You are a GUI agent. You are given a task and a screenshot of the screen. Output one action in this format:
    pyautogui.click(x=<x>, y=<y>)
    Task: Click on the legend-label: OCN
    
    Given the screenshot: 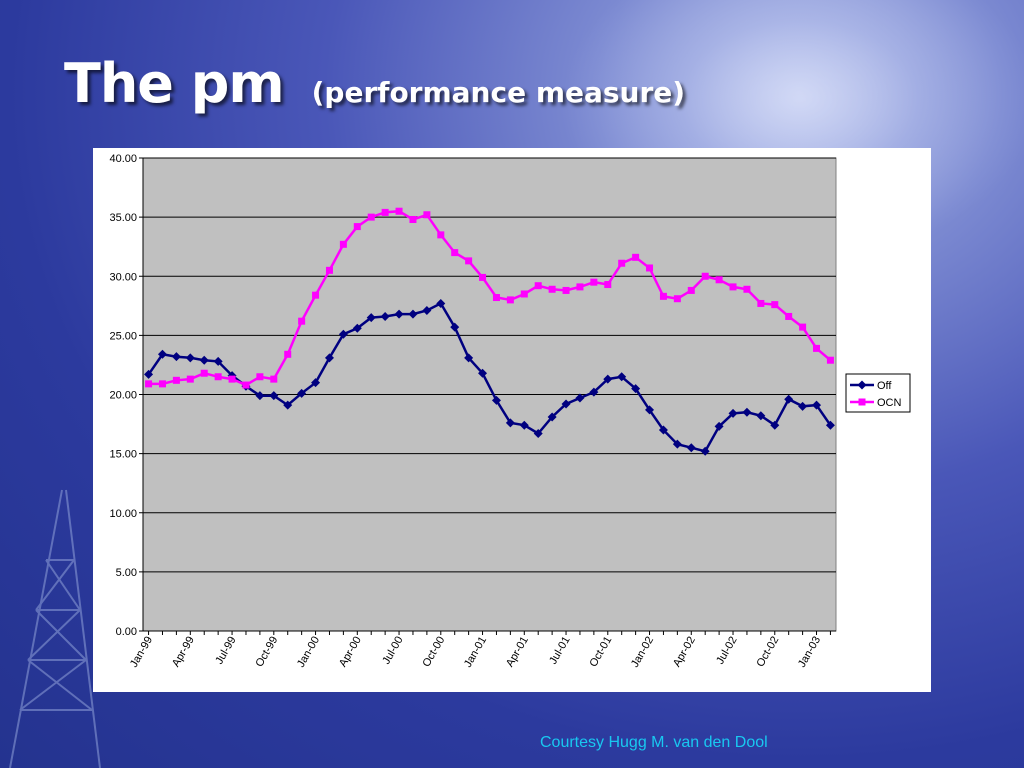 What is the action you would take?
    pyautogui.click(x=889, y=403)
    